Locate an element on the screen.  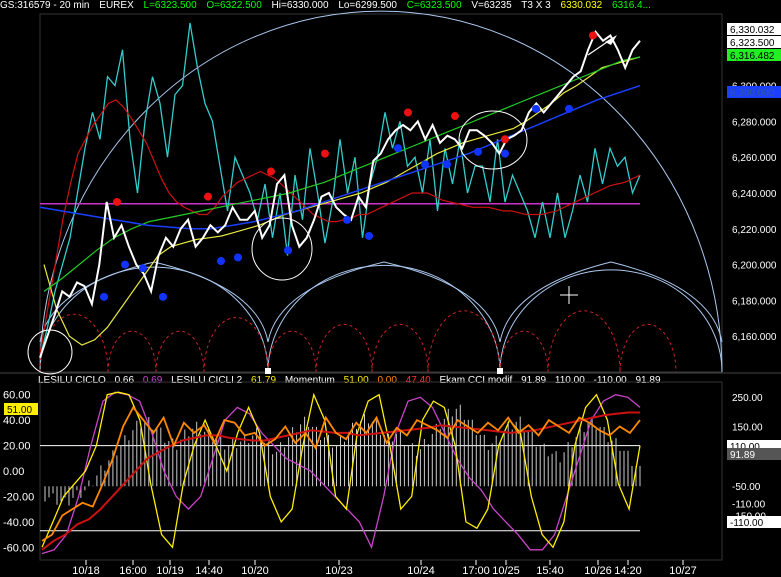
price-tick-label: 6,160.000 is located at coordinates (754, 337).